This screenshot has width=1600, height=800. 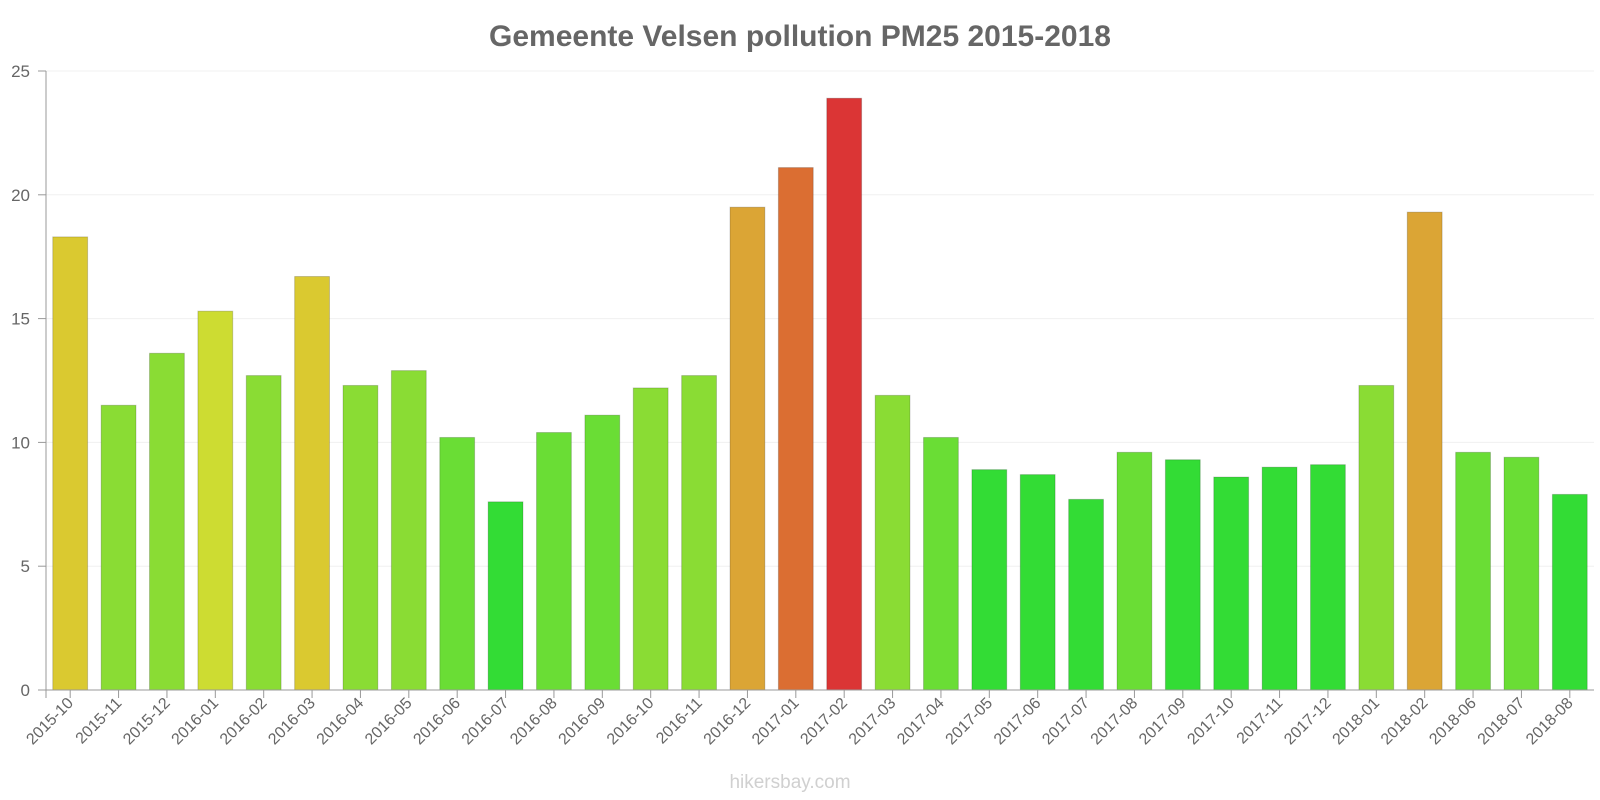 I want to click on x-tick-label: 2017-03, so click(x=873, y=722).